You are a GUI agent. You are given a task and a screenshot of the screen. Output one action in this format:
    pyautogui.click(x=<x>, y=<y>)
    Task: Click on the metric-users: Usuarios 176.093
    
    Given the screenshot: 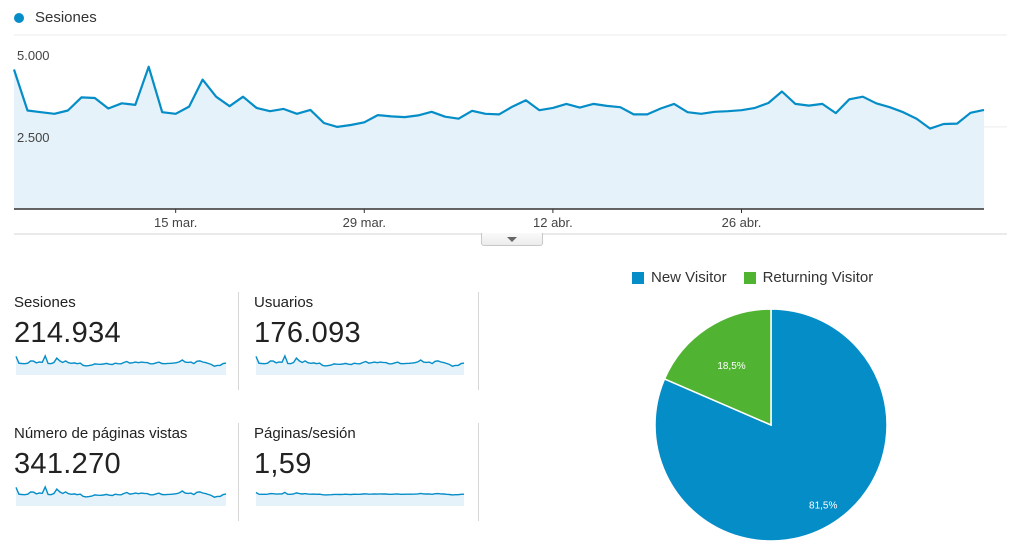 What is the action you would take?
    pyautogui.click(x=360, y=334)
    